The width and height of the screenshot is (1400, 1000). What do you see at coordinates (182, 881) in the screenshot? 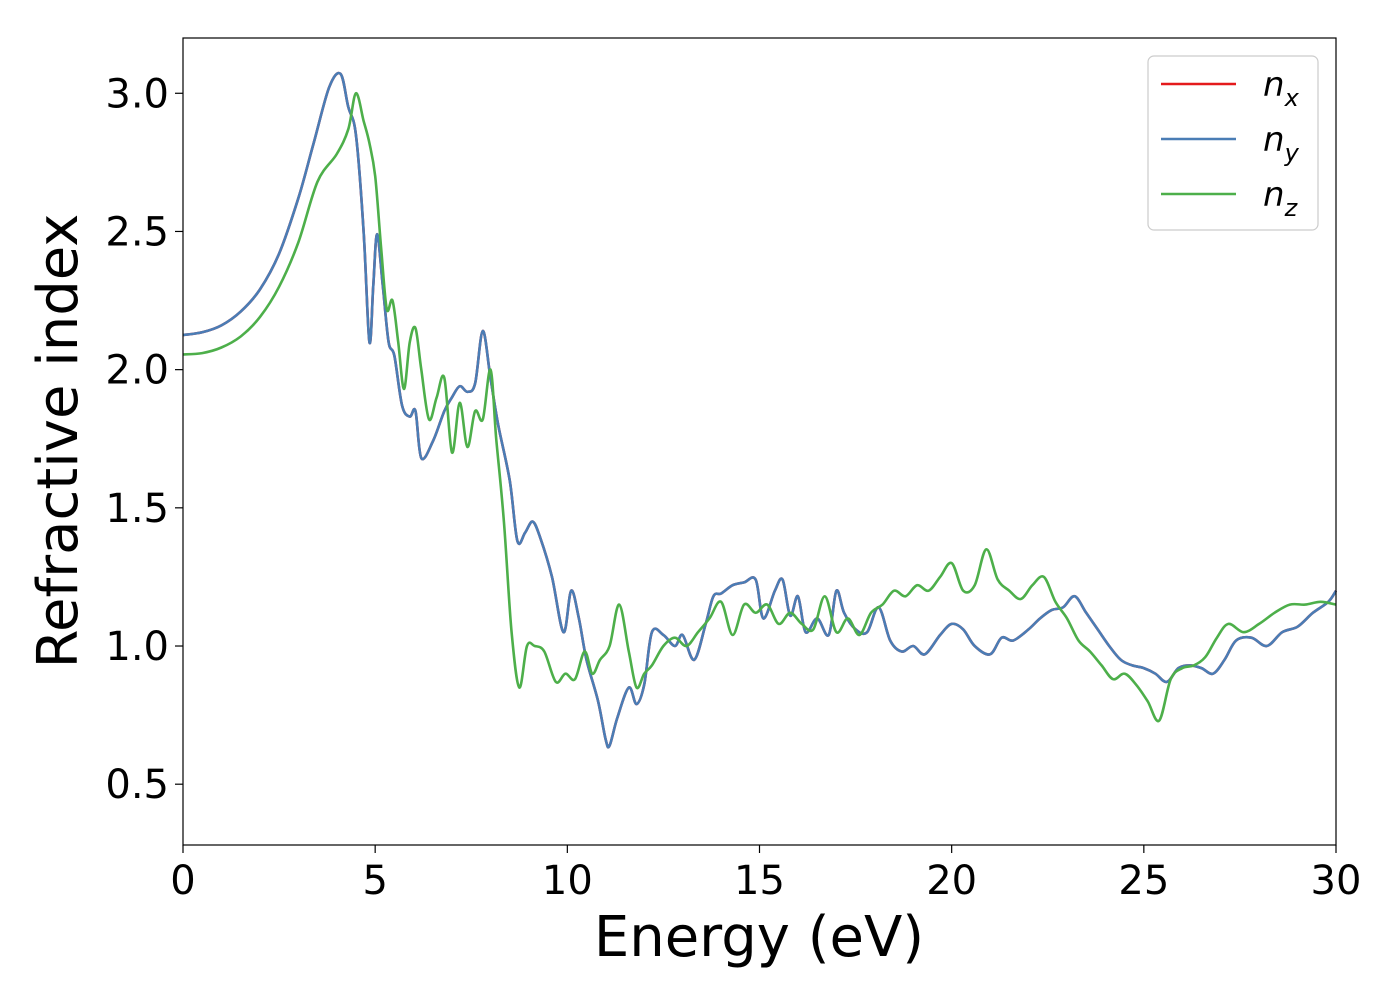
I see `x-tick-label: 0` at bounding box center [182, 881].